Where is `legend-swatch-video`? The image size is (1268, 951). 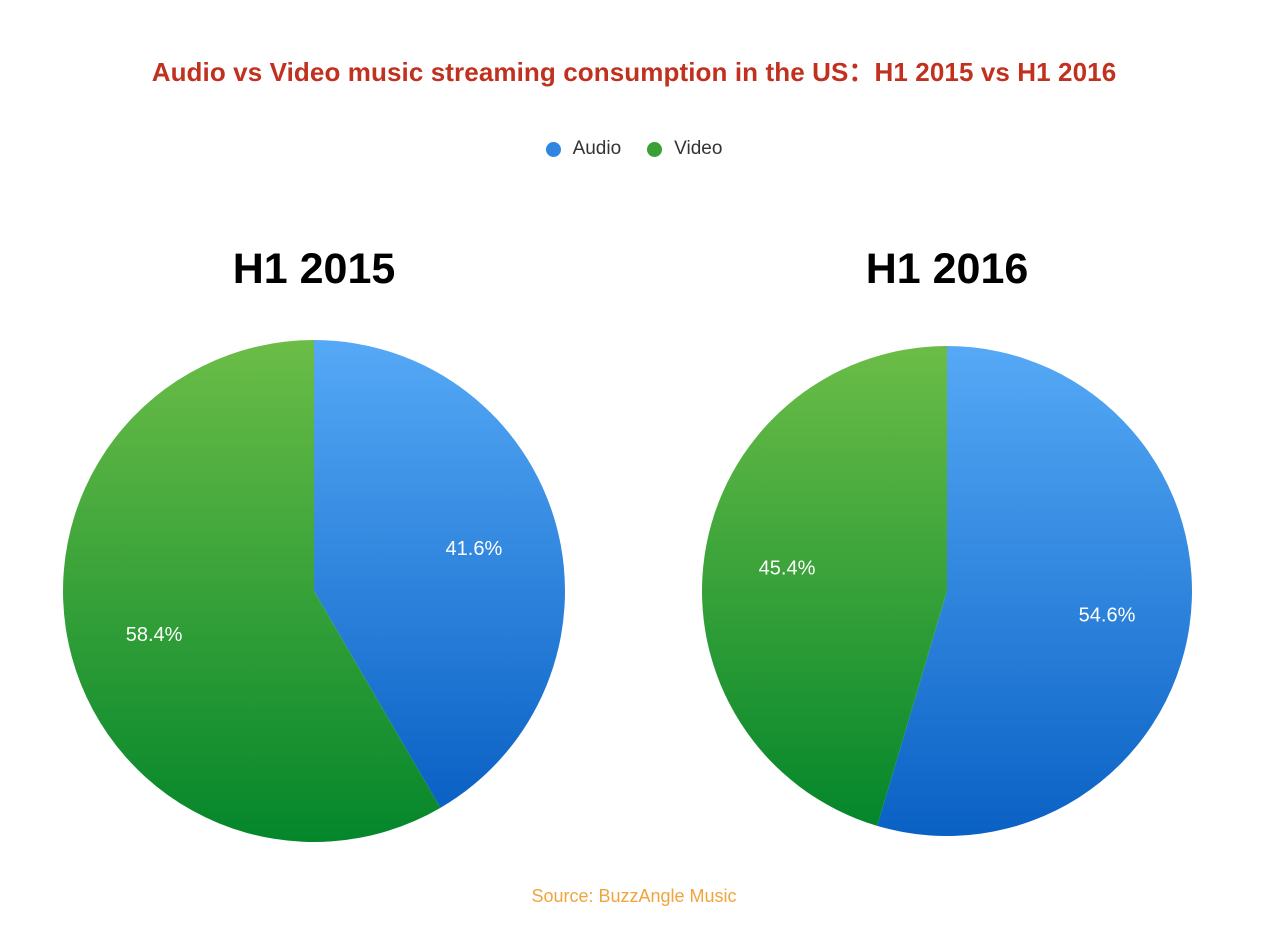 legend-swatch-video is located at coordinates (655, 149).